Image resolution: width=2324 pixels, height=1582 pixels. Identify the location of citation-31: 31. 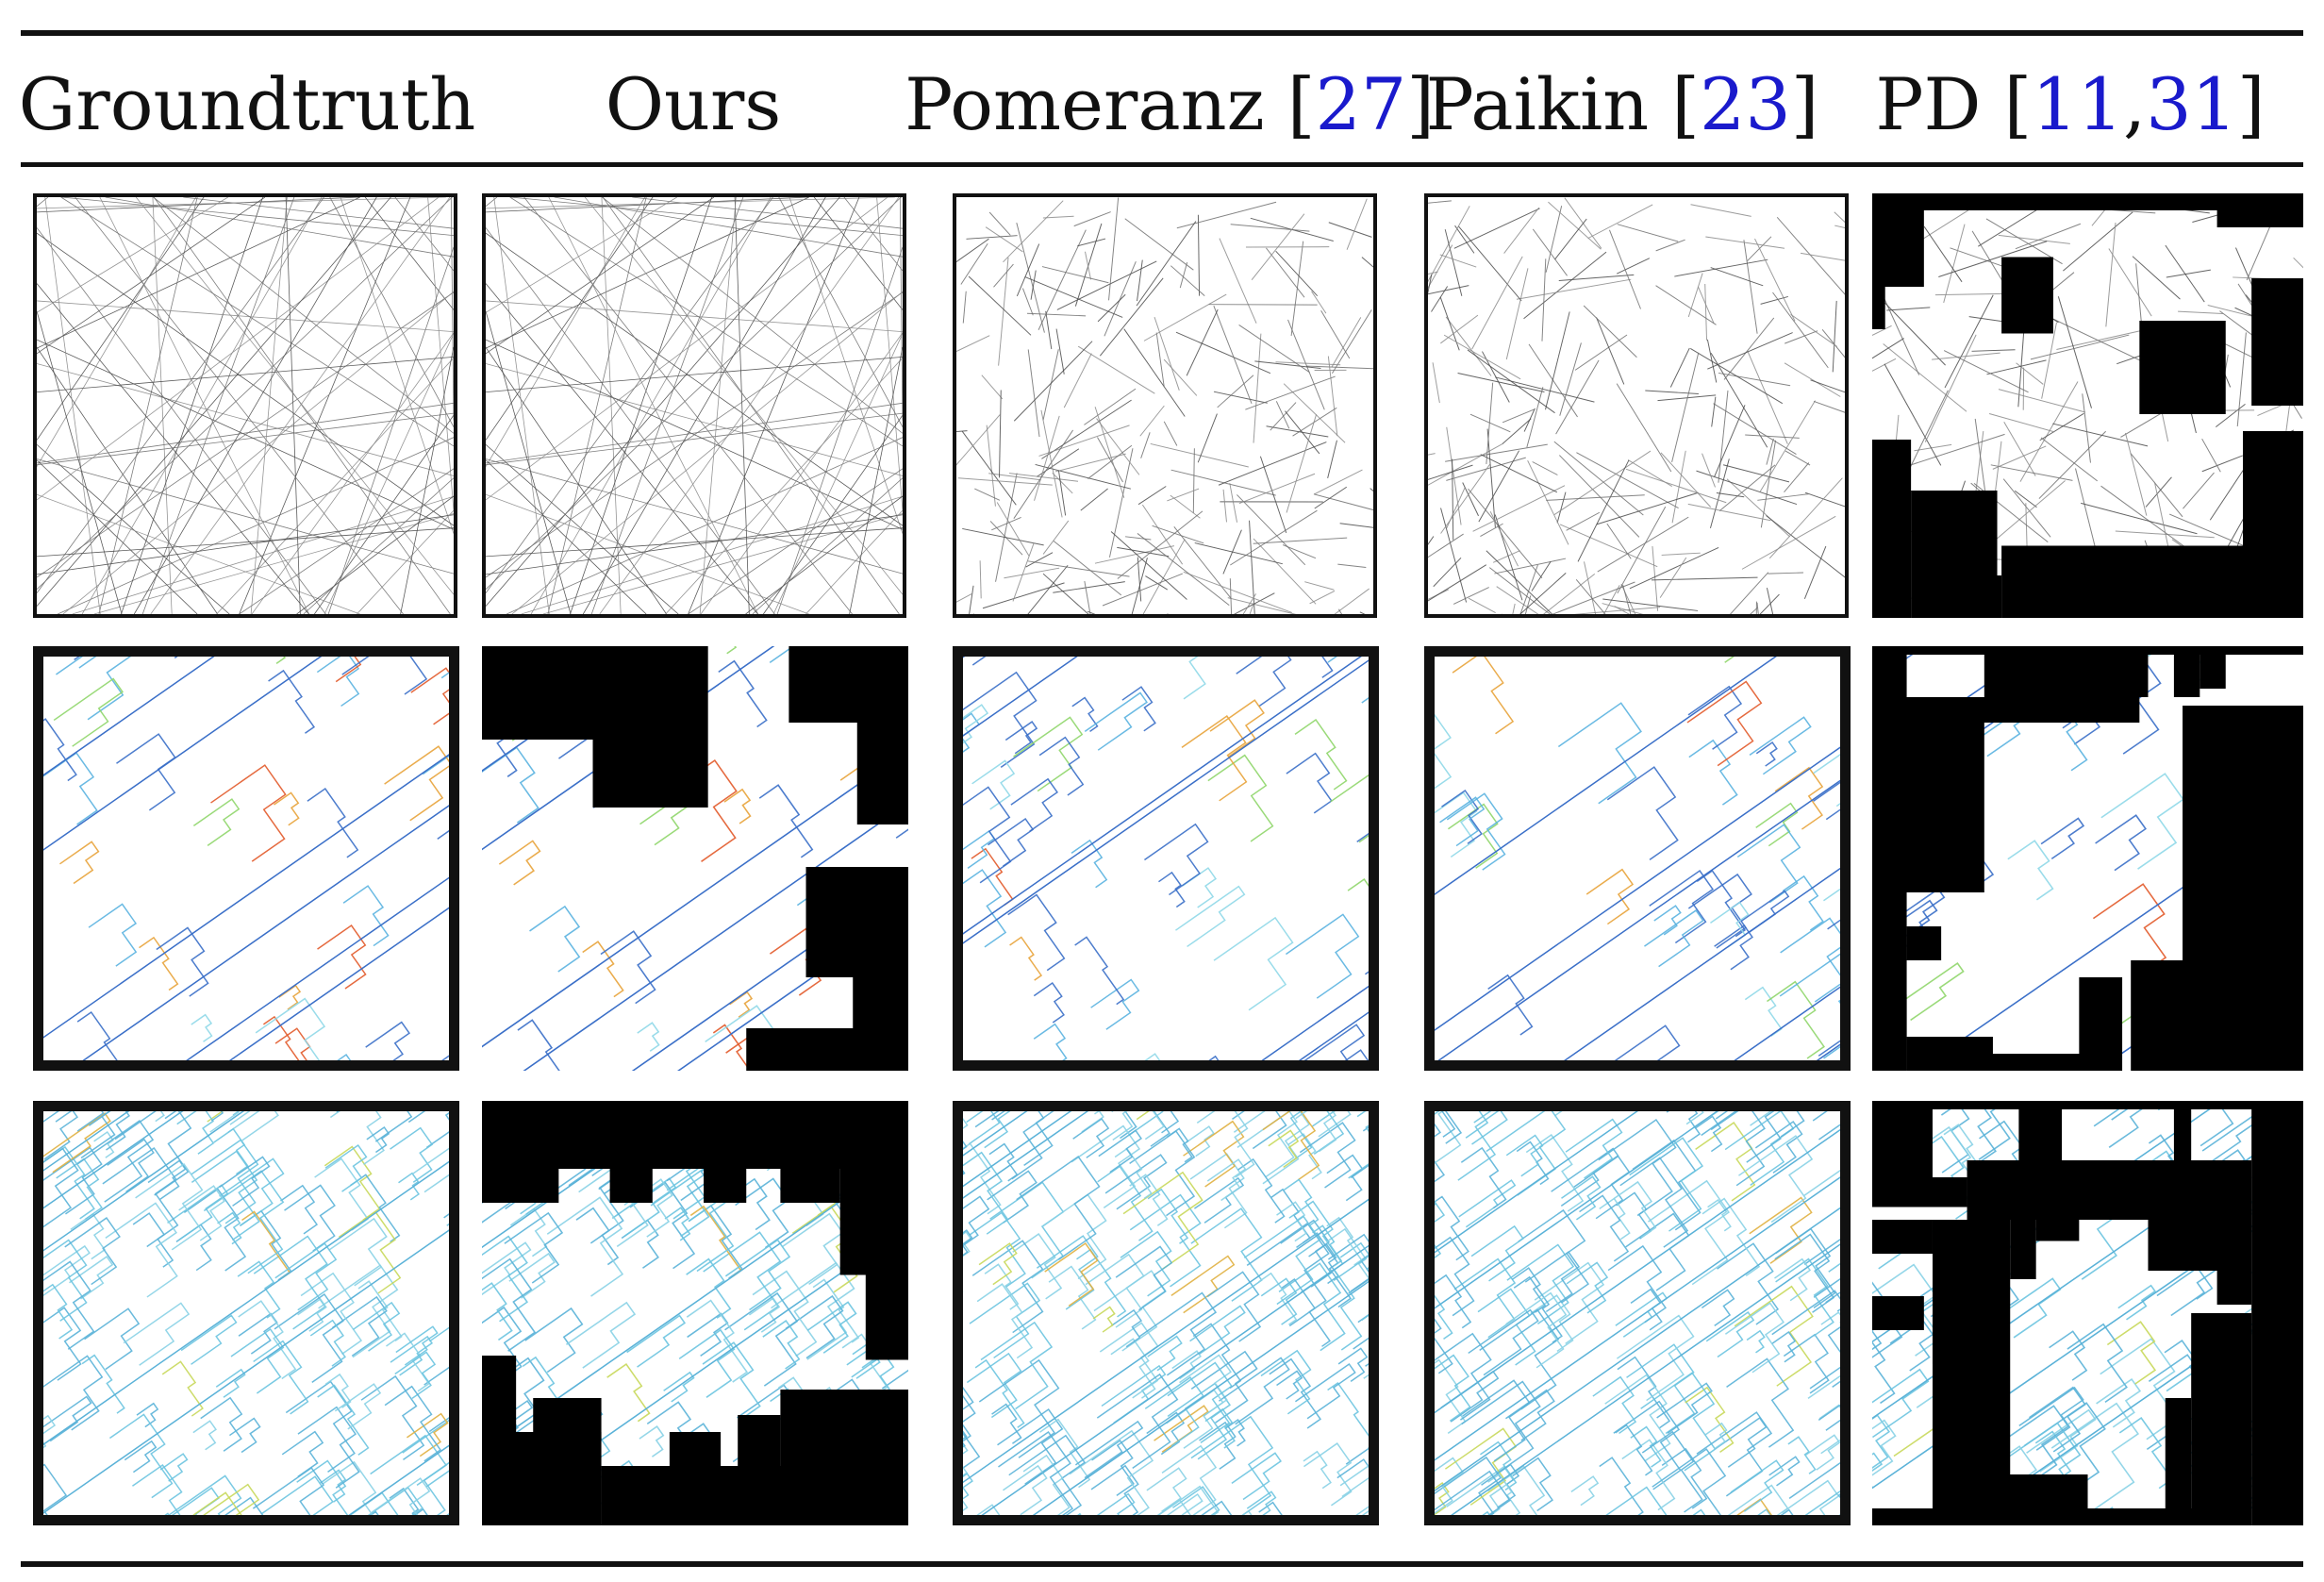
(2192, 103).